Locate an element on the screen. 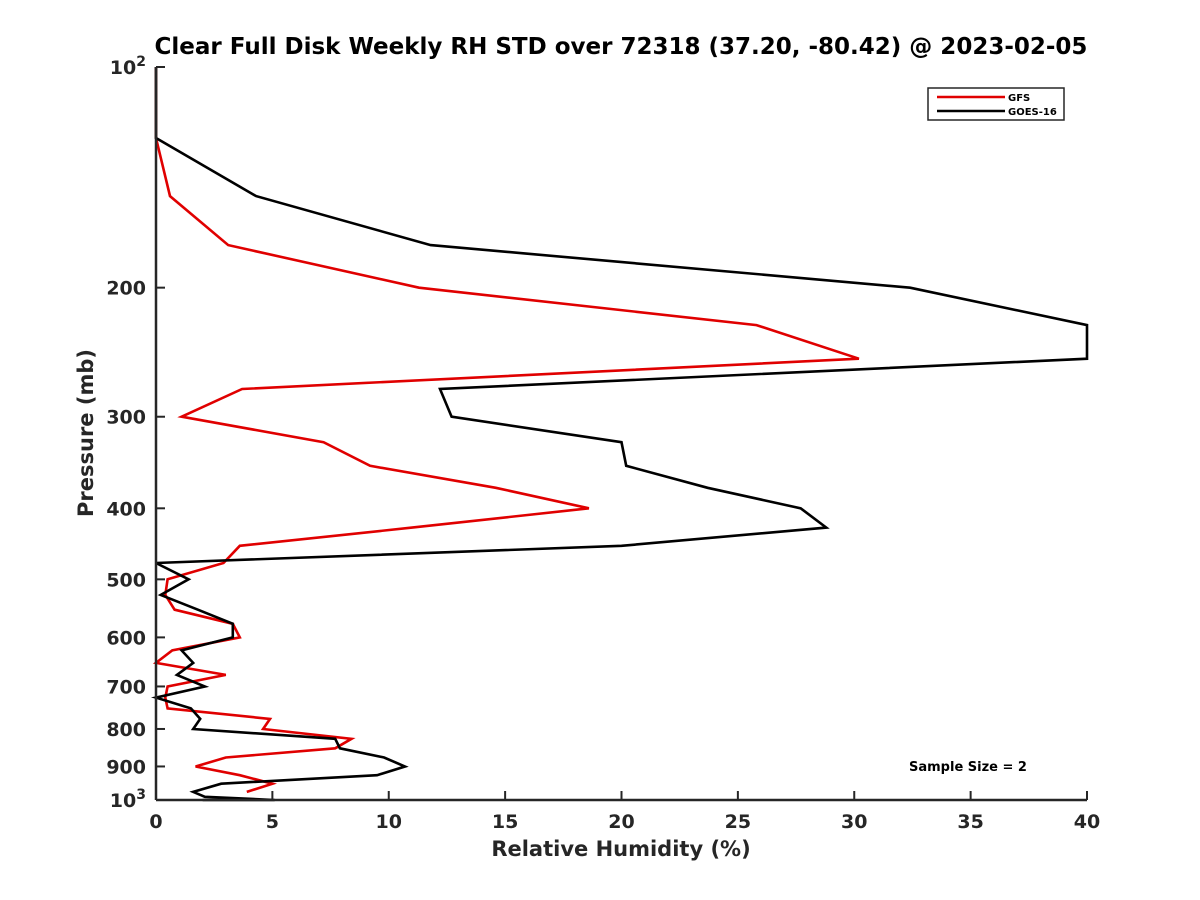 The width and height of the screenshot is (1200, 900). y-tick-label: 500 is located at coordinates (126, 580).